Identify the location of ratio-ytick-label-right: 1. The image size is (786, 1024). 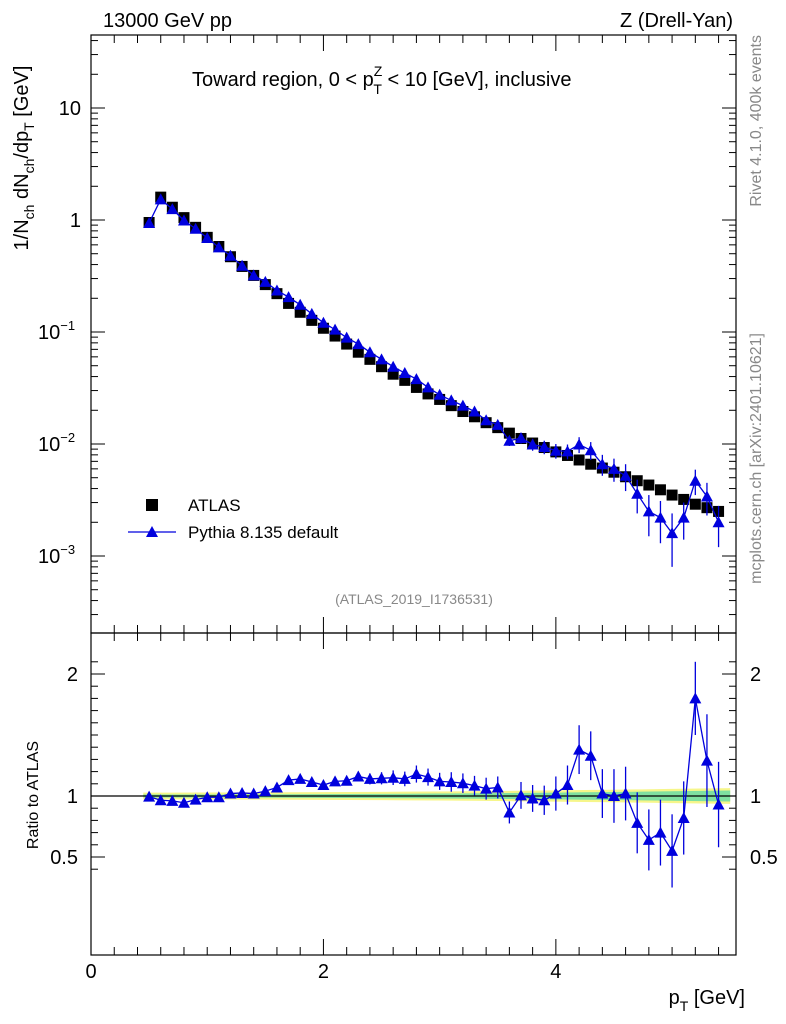
(755, 797).